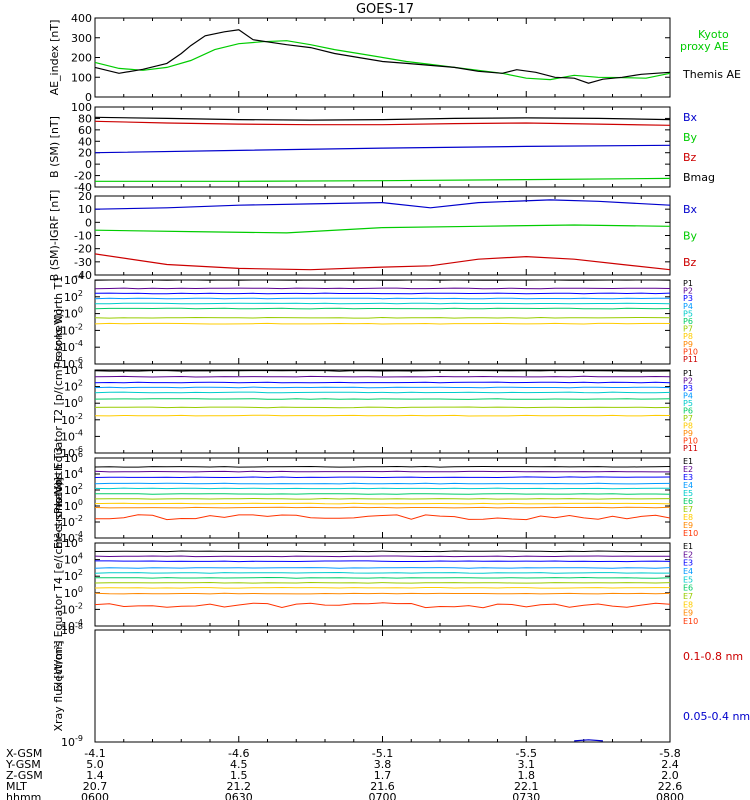  I want to click on x-axis-row-label: hhmm, so click(23, 795).